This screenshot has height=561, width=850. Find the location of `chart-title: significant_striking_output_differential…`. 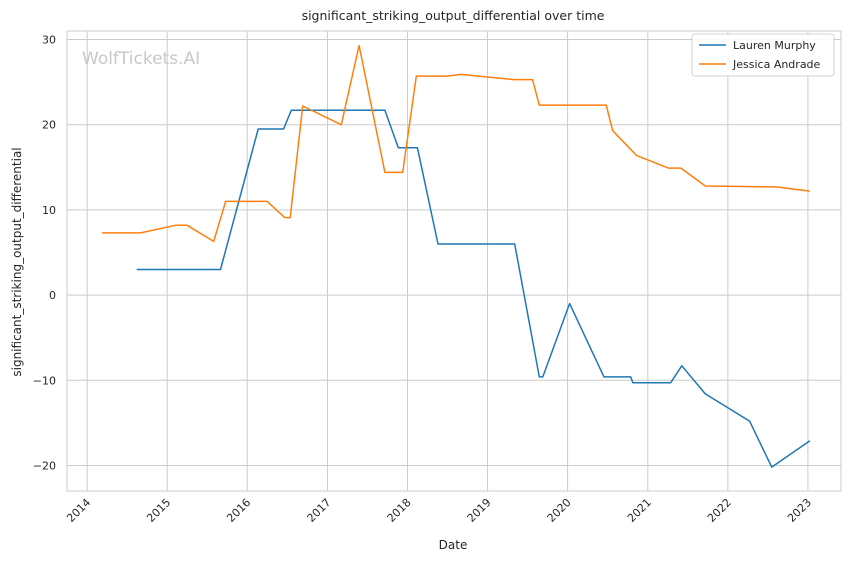

chart-title: significant_striking_output_differential… is located at coordinates (453, 15).